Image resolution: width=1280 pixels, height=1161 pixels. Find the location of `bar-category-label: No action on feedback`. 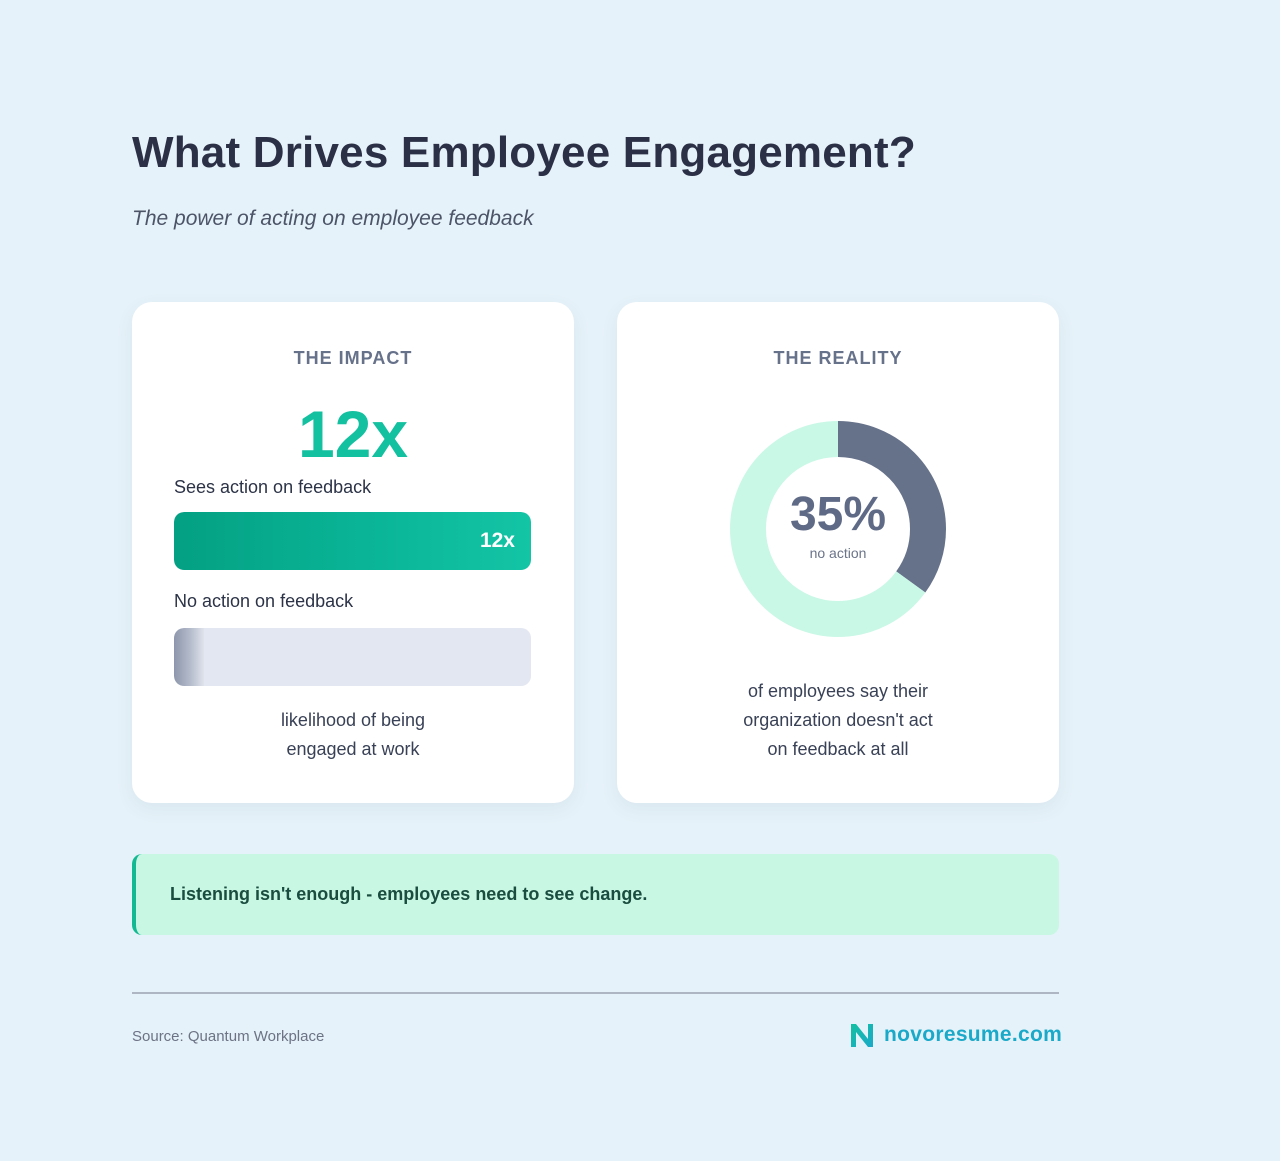

bar-category-label: No action on feedback is located at coordinates (264, 601).